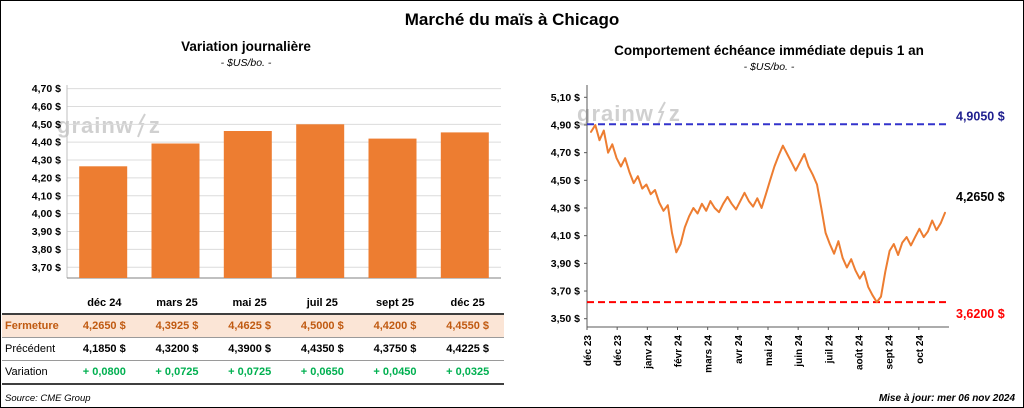  Describe the element at coordinates (565, 125) in the screenshot. I see `y-axis-label: 4,90 $` at that location.